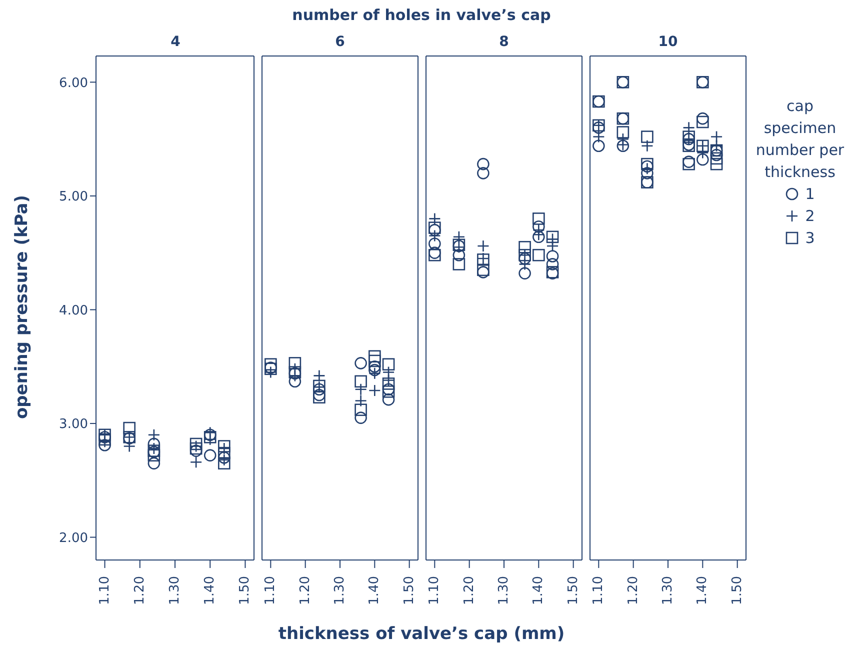 This screenshot has width=863, height=651. I want to click on y-tick-label: 2.00, so click(73, 538).